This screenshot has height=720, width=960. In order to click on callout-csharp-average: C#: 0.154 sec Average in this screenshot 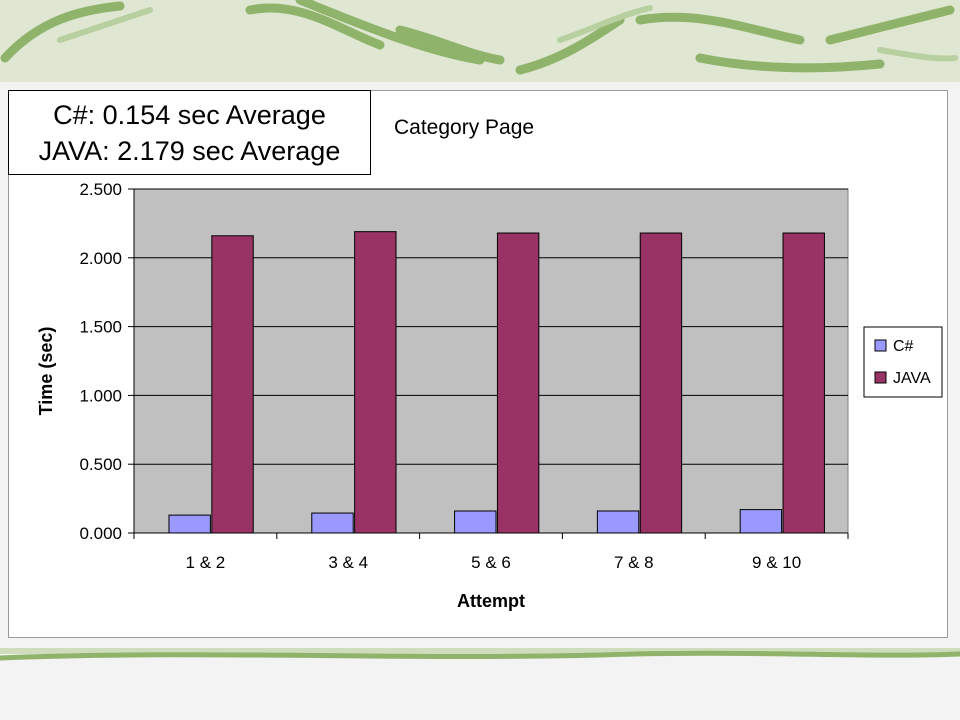, I will do `click(189, 114)`.